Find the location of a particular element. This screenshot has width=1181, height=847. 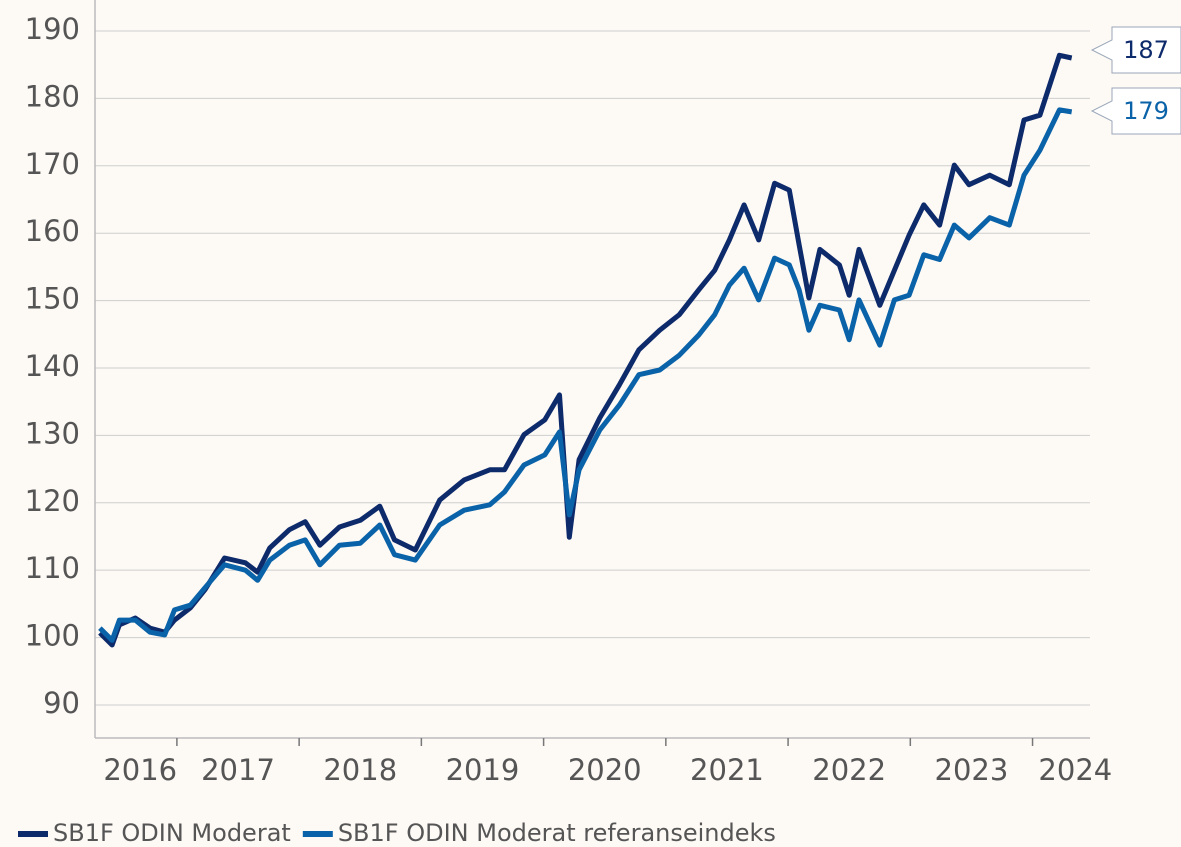

x-tick-label: 2016 is located at coordinates (140, 770).